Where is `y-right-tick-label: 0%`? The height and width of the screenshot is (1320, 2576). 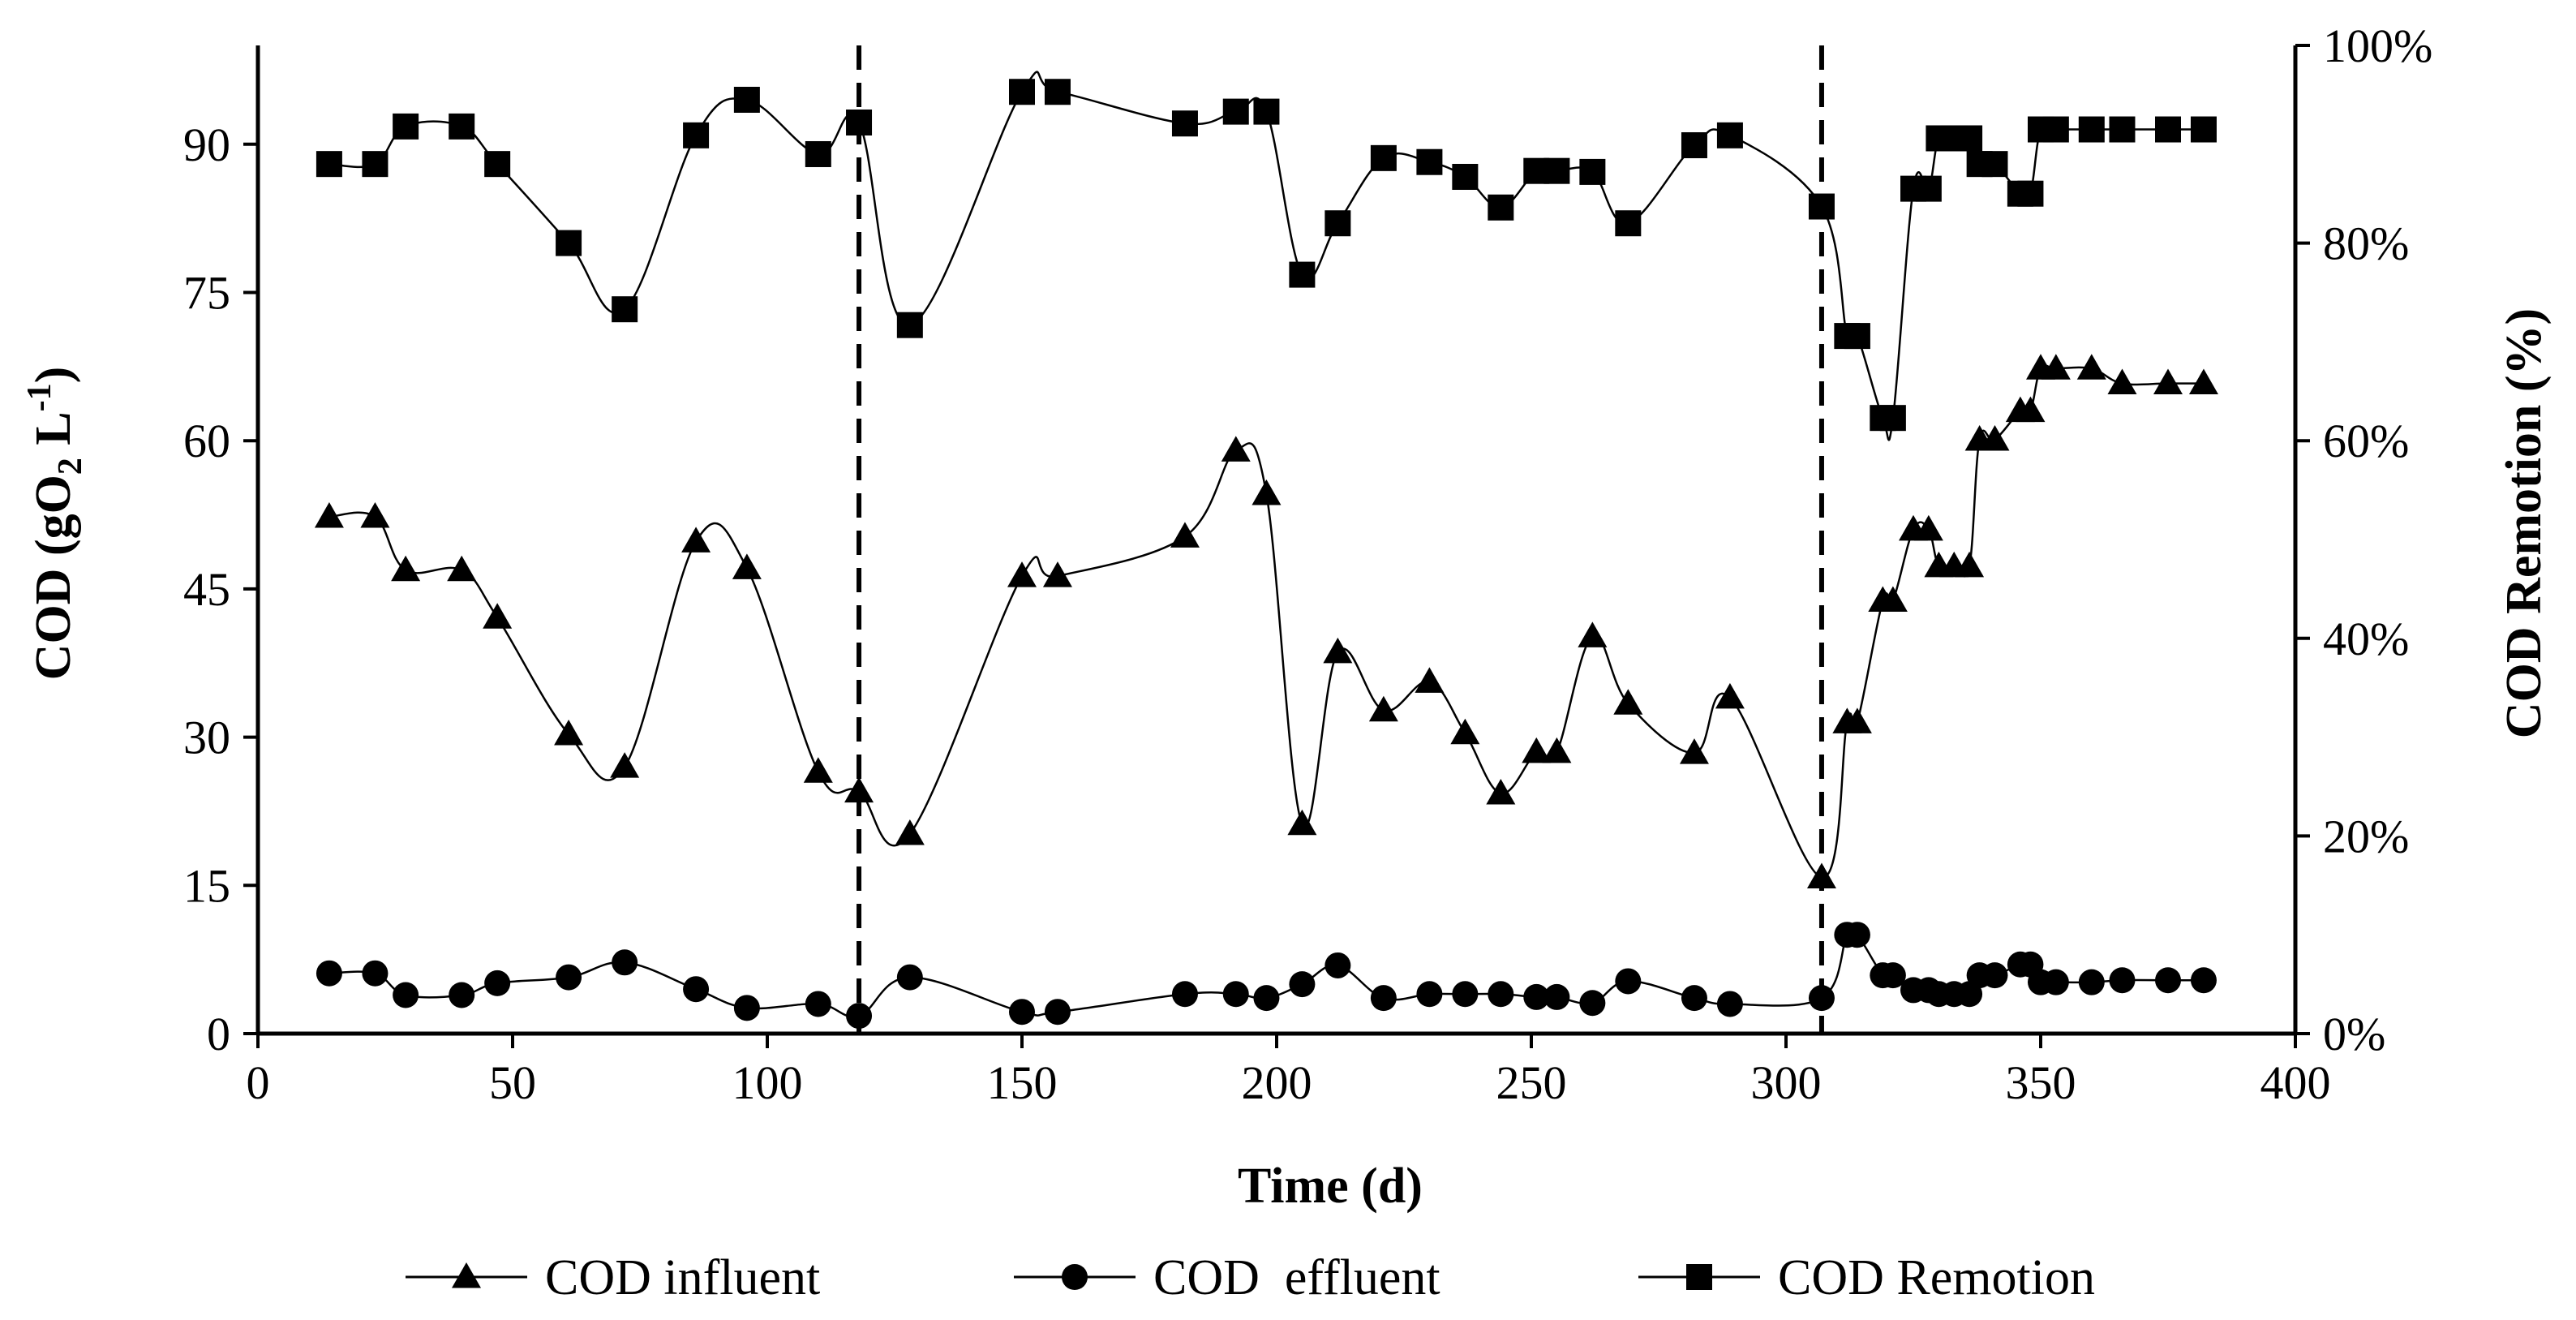
y-right-tick-label: 0% is located at coordinates (2354, 1034).